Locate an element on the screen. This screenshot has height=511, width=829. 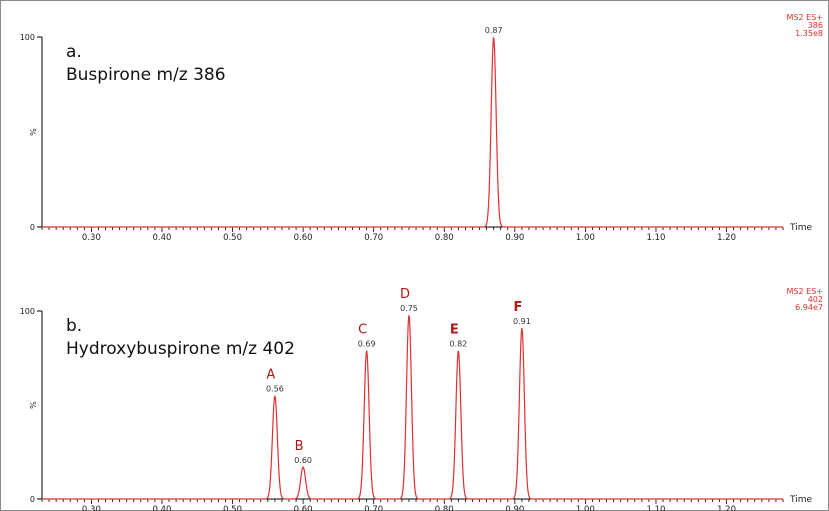
info-line: 386 is located at coordinates (815, 25).